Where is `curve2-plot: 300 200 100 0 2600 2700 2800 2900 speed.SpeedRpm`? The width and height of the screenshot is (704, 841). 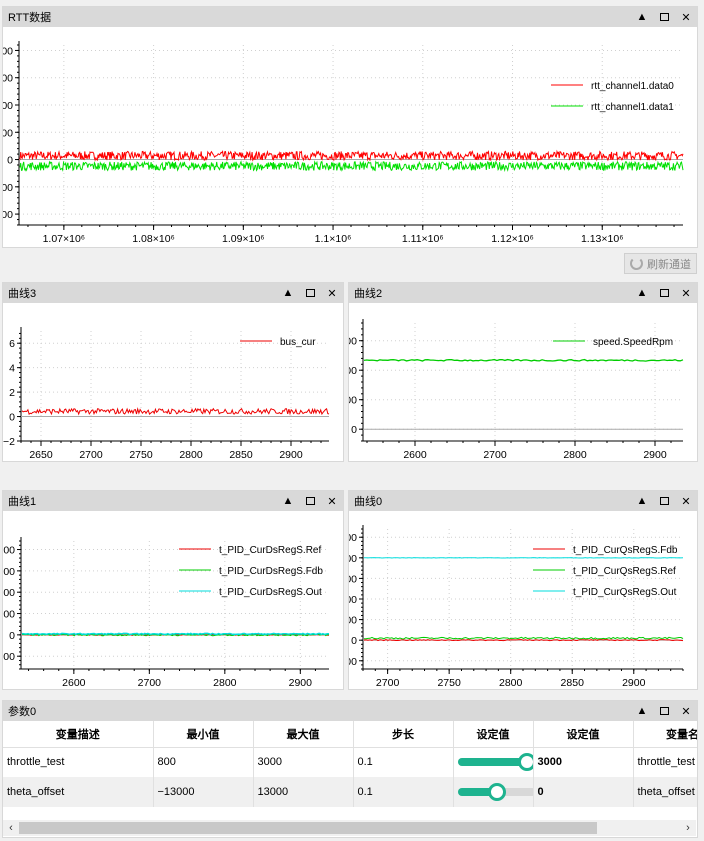
curve2-plot: 300 200 100 0 2600 2700 2800 2900 speed.SpeedRpm is located at coordinates (523, 382).